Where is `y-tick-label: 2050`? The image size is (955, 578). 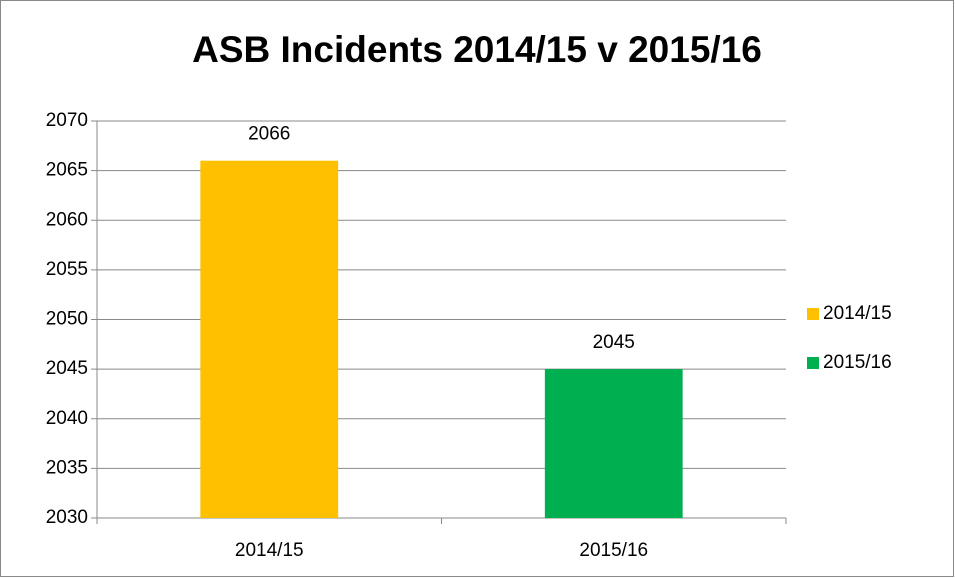 y-tick-label: 2050 is located at coordinates (67, 319).